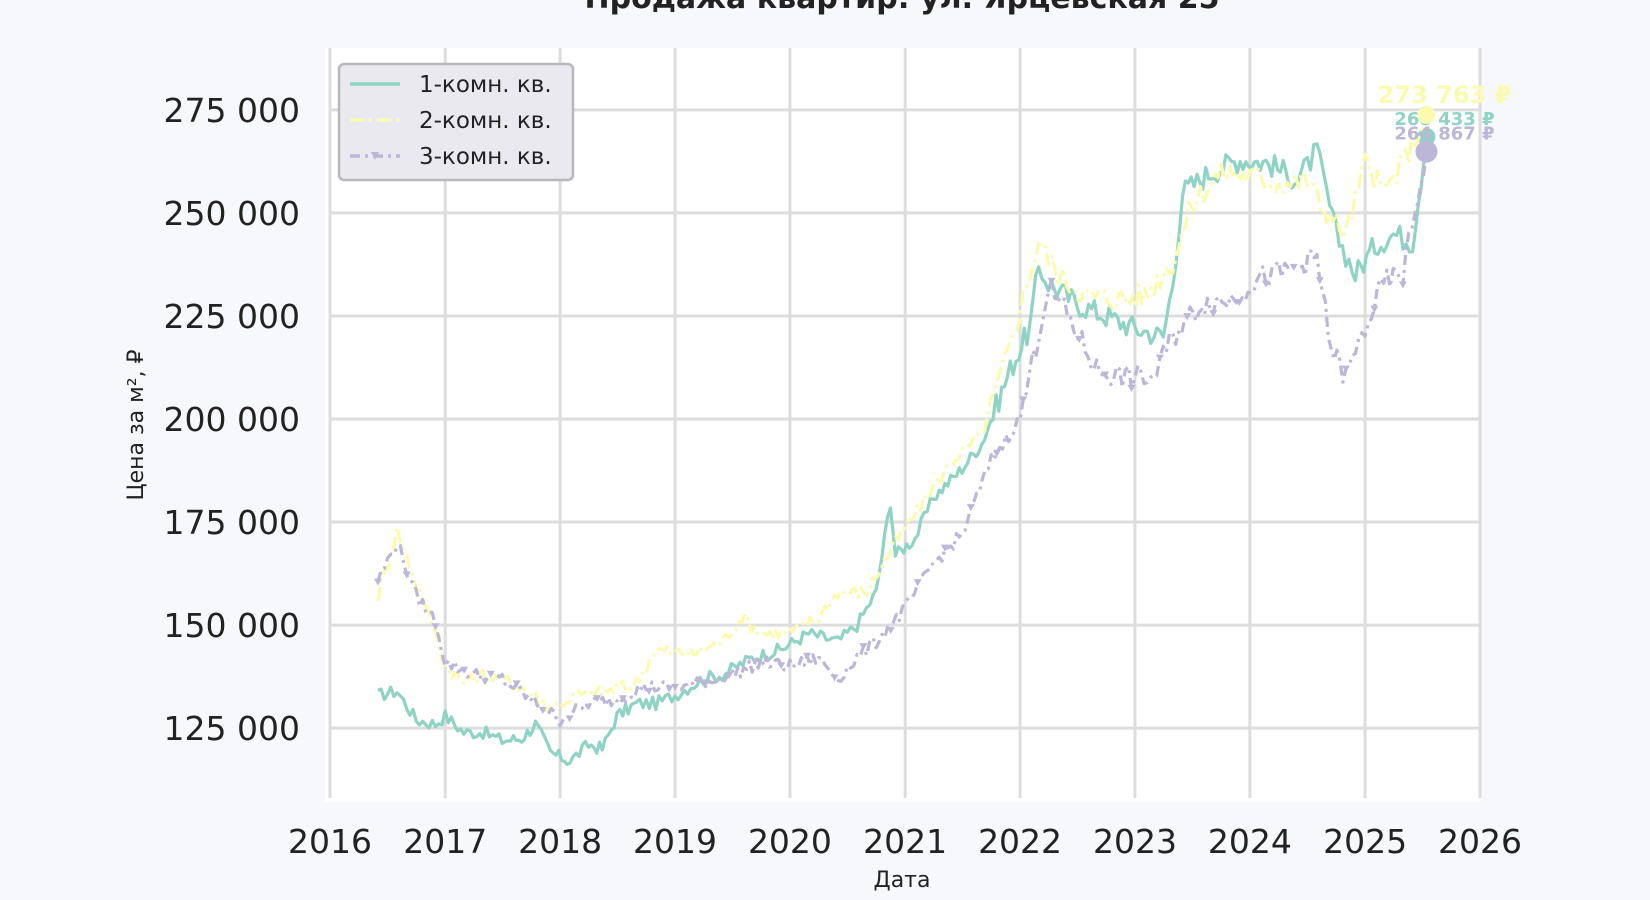 This screenshot has height=900, width=1650. Describe the element at coordinates (232, 213) in the screenshot. I see `y-tick-label: 250 000` at that location.